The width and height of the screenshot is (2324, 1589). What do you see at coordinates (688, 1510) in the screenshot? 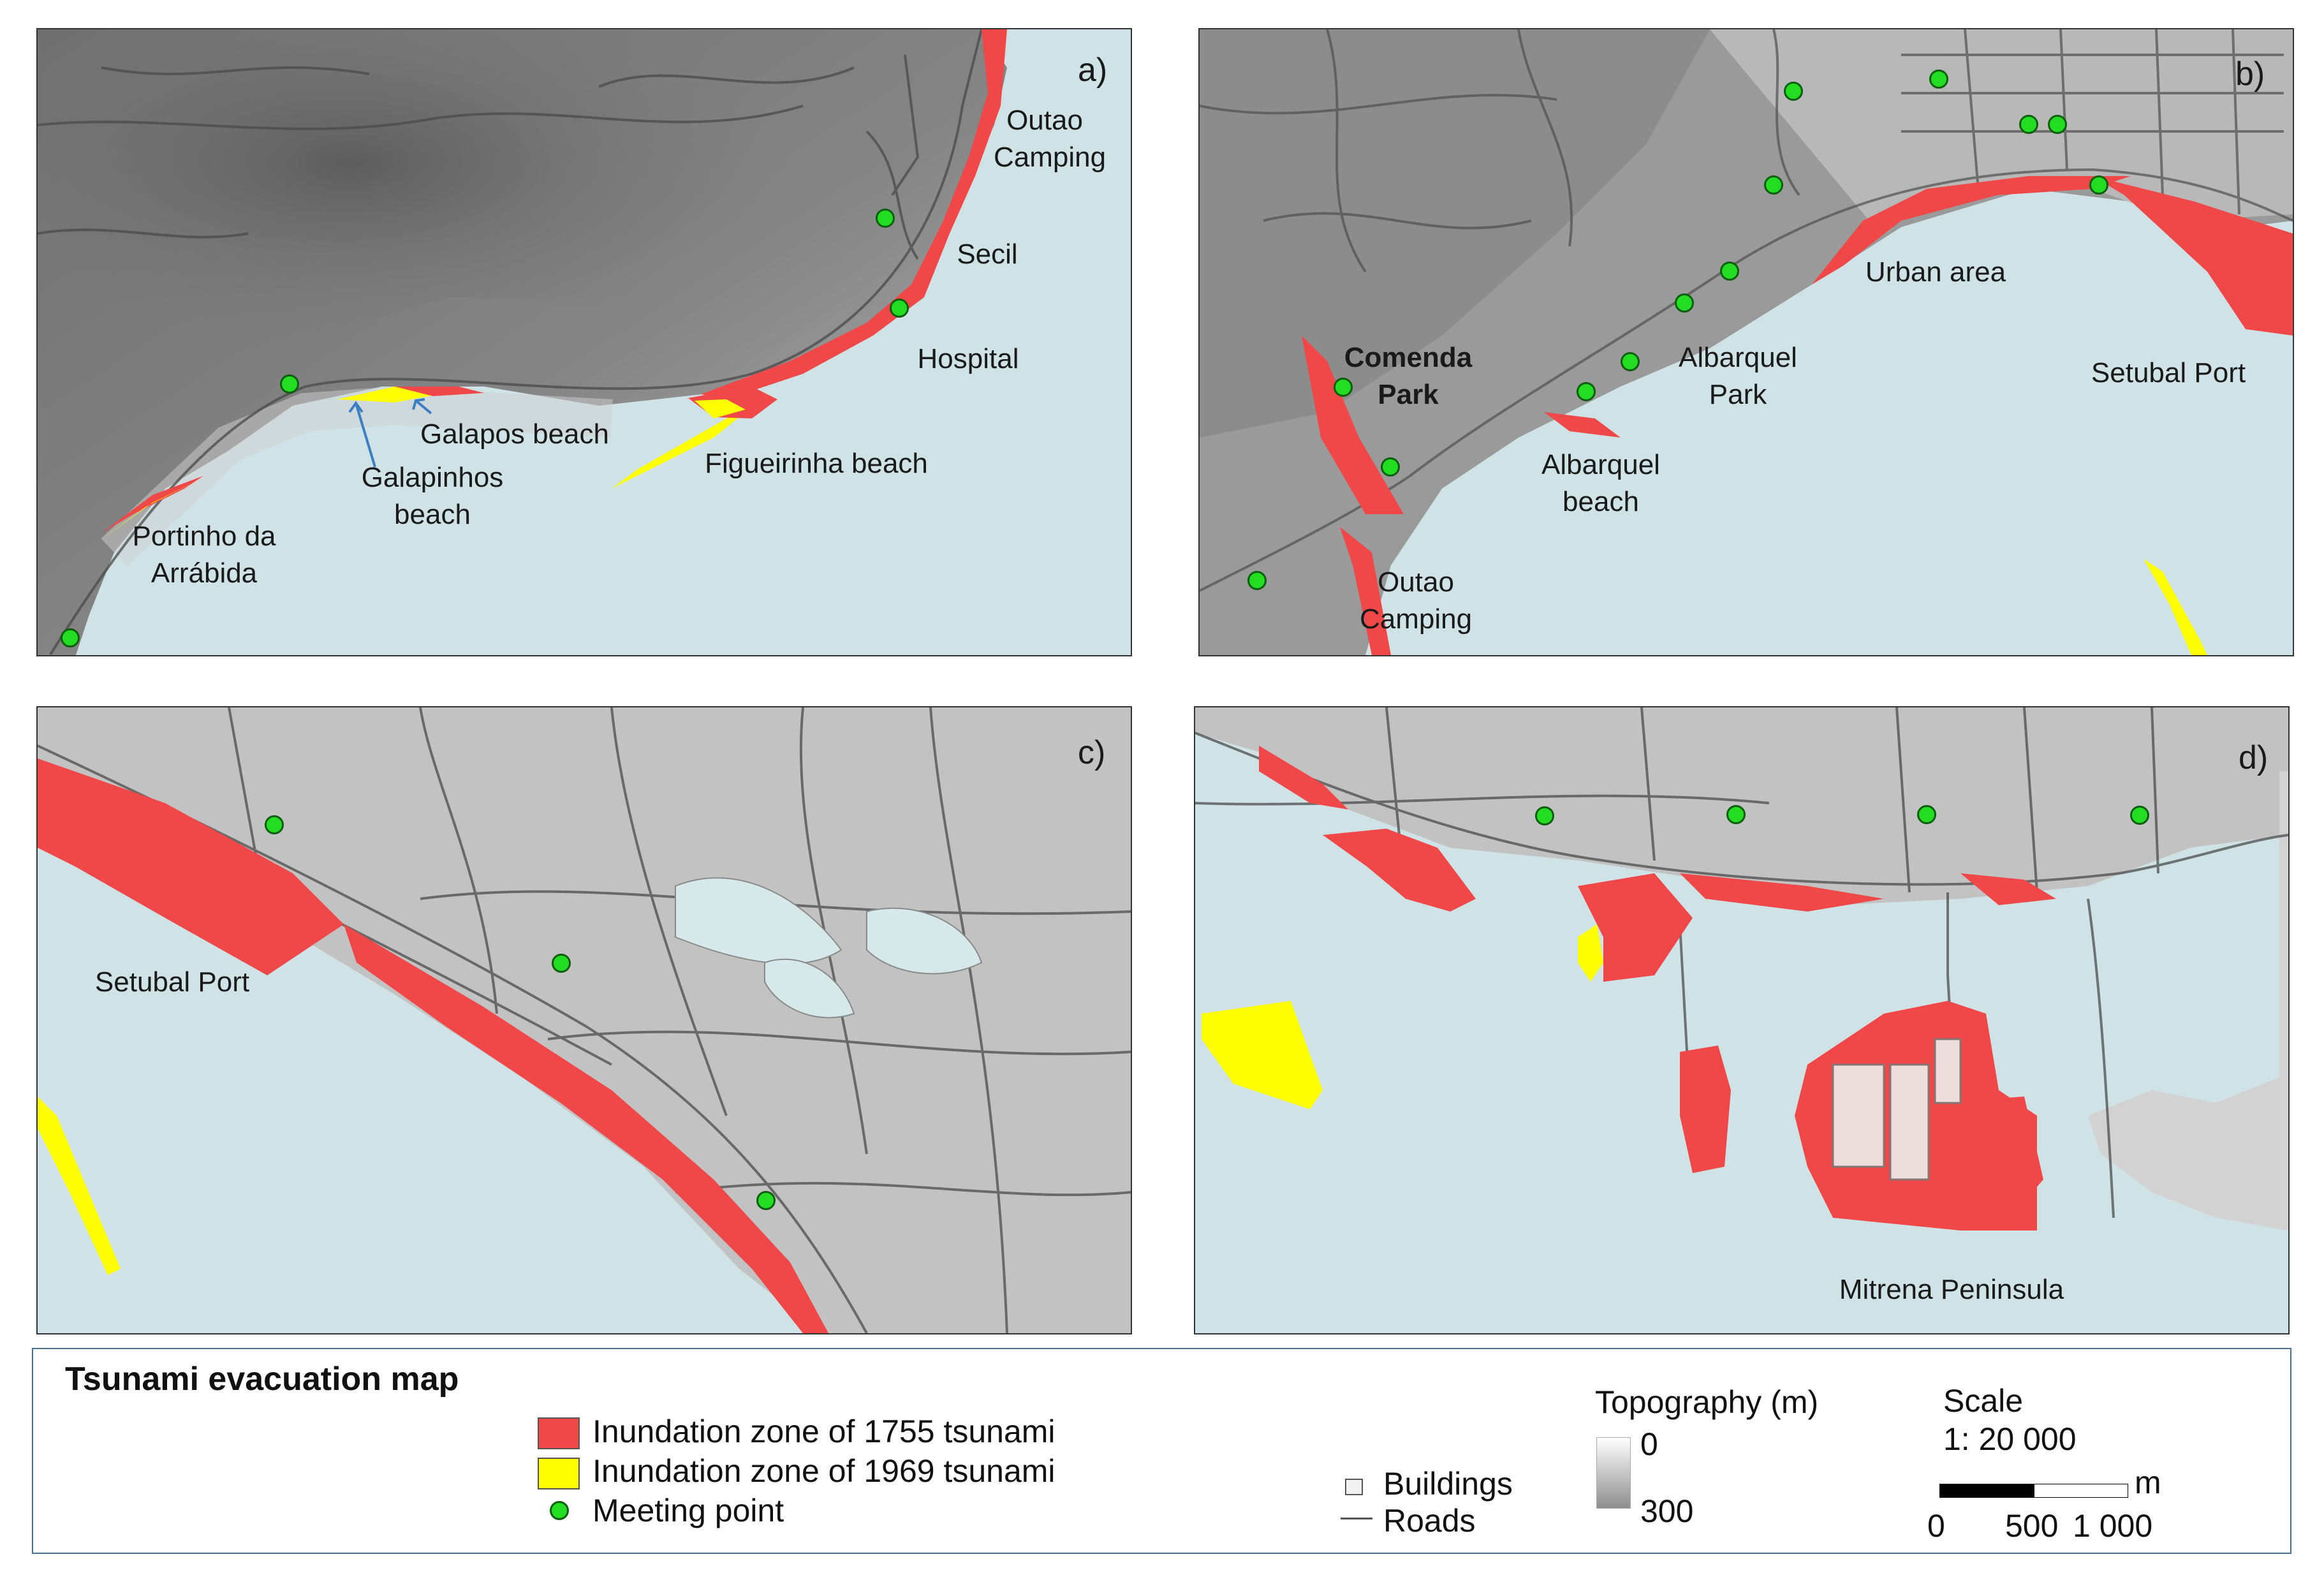
I see `legend-item-meeting-point: Meeting point` at bounding box center [688, 1510].